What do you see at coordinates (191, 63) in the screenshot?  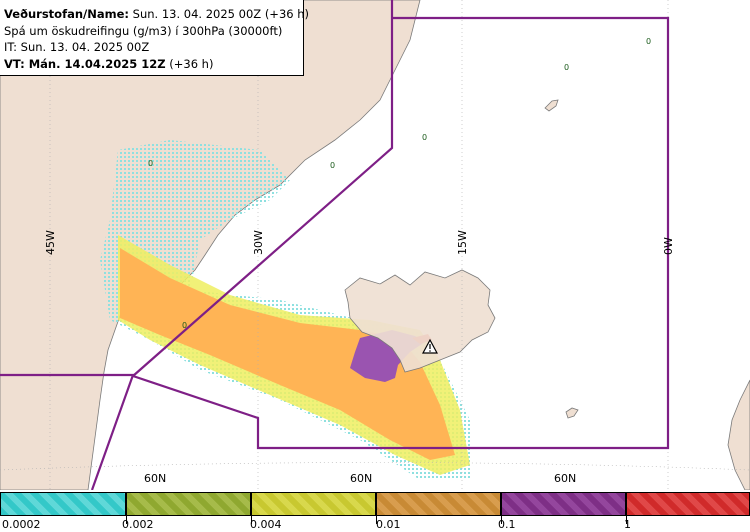 I see `header-line-4-value: (+36 h)` at bounding box center [191, 63].